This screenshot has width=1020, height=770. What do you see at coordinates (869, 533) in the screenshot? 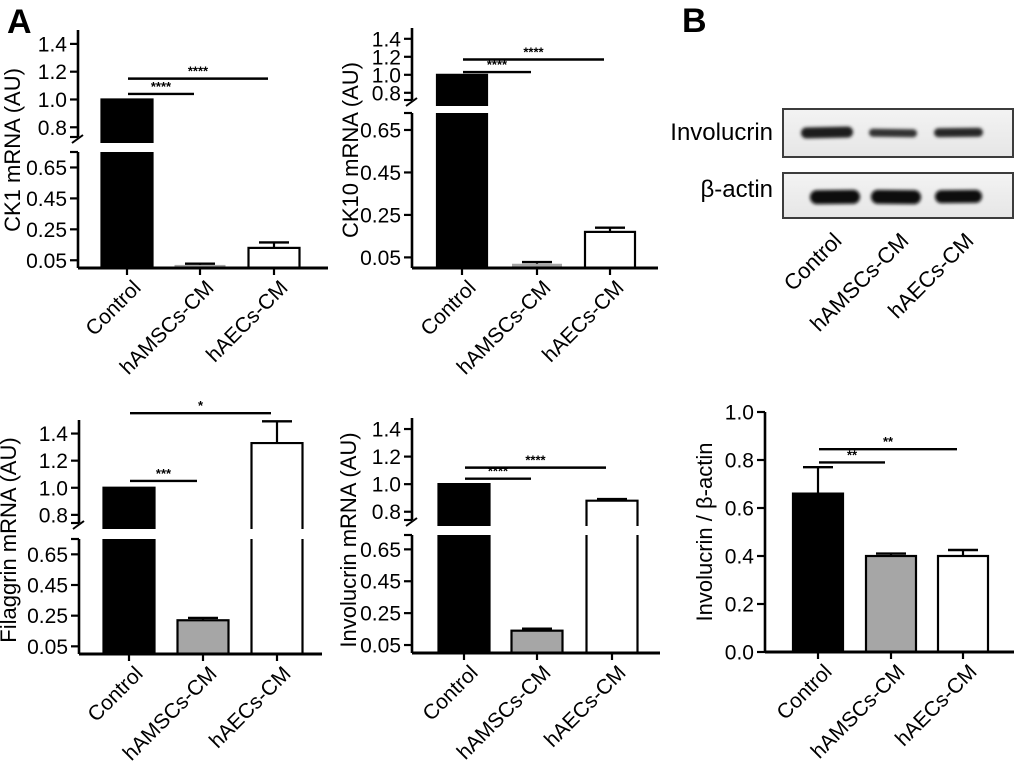
I see `axes: 0.0 0.2 0.4 0.6 0.8 1.0` at bounding box center [869, 533].